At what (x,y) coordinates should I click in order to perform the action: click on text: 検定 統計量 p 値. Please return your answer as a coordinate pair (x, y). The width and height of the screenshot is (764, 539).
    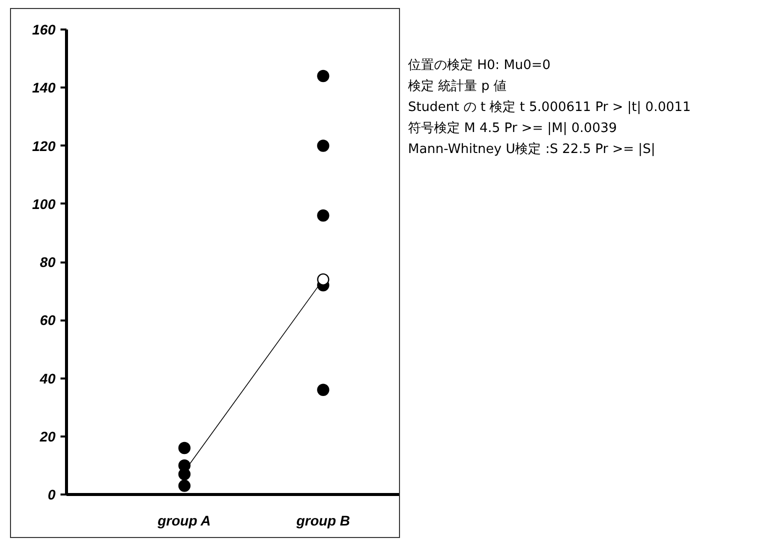
    Looking at the image, I should click on (458, 87).